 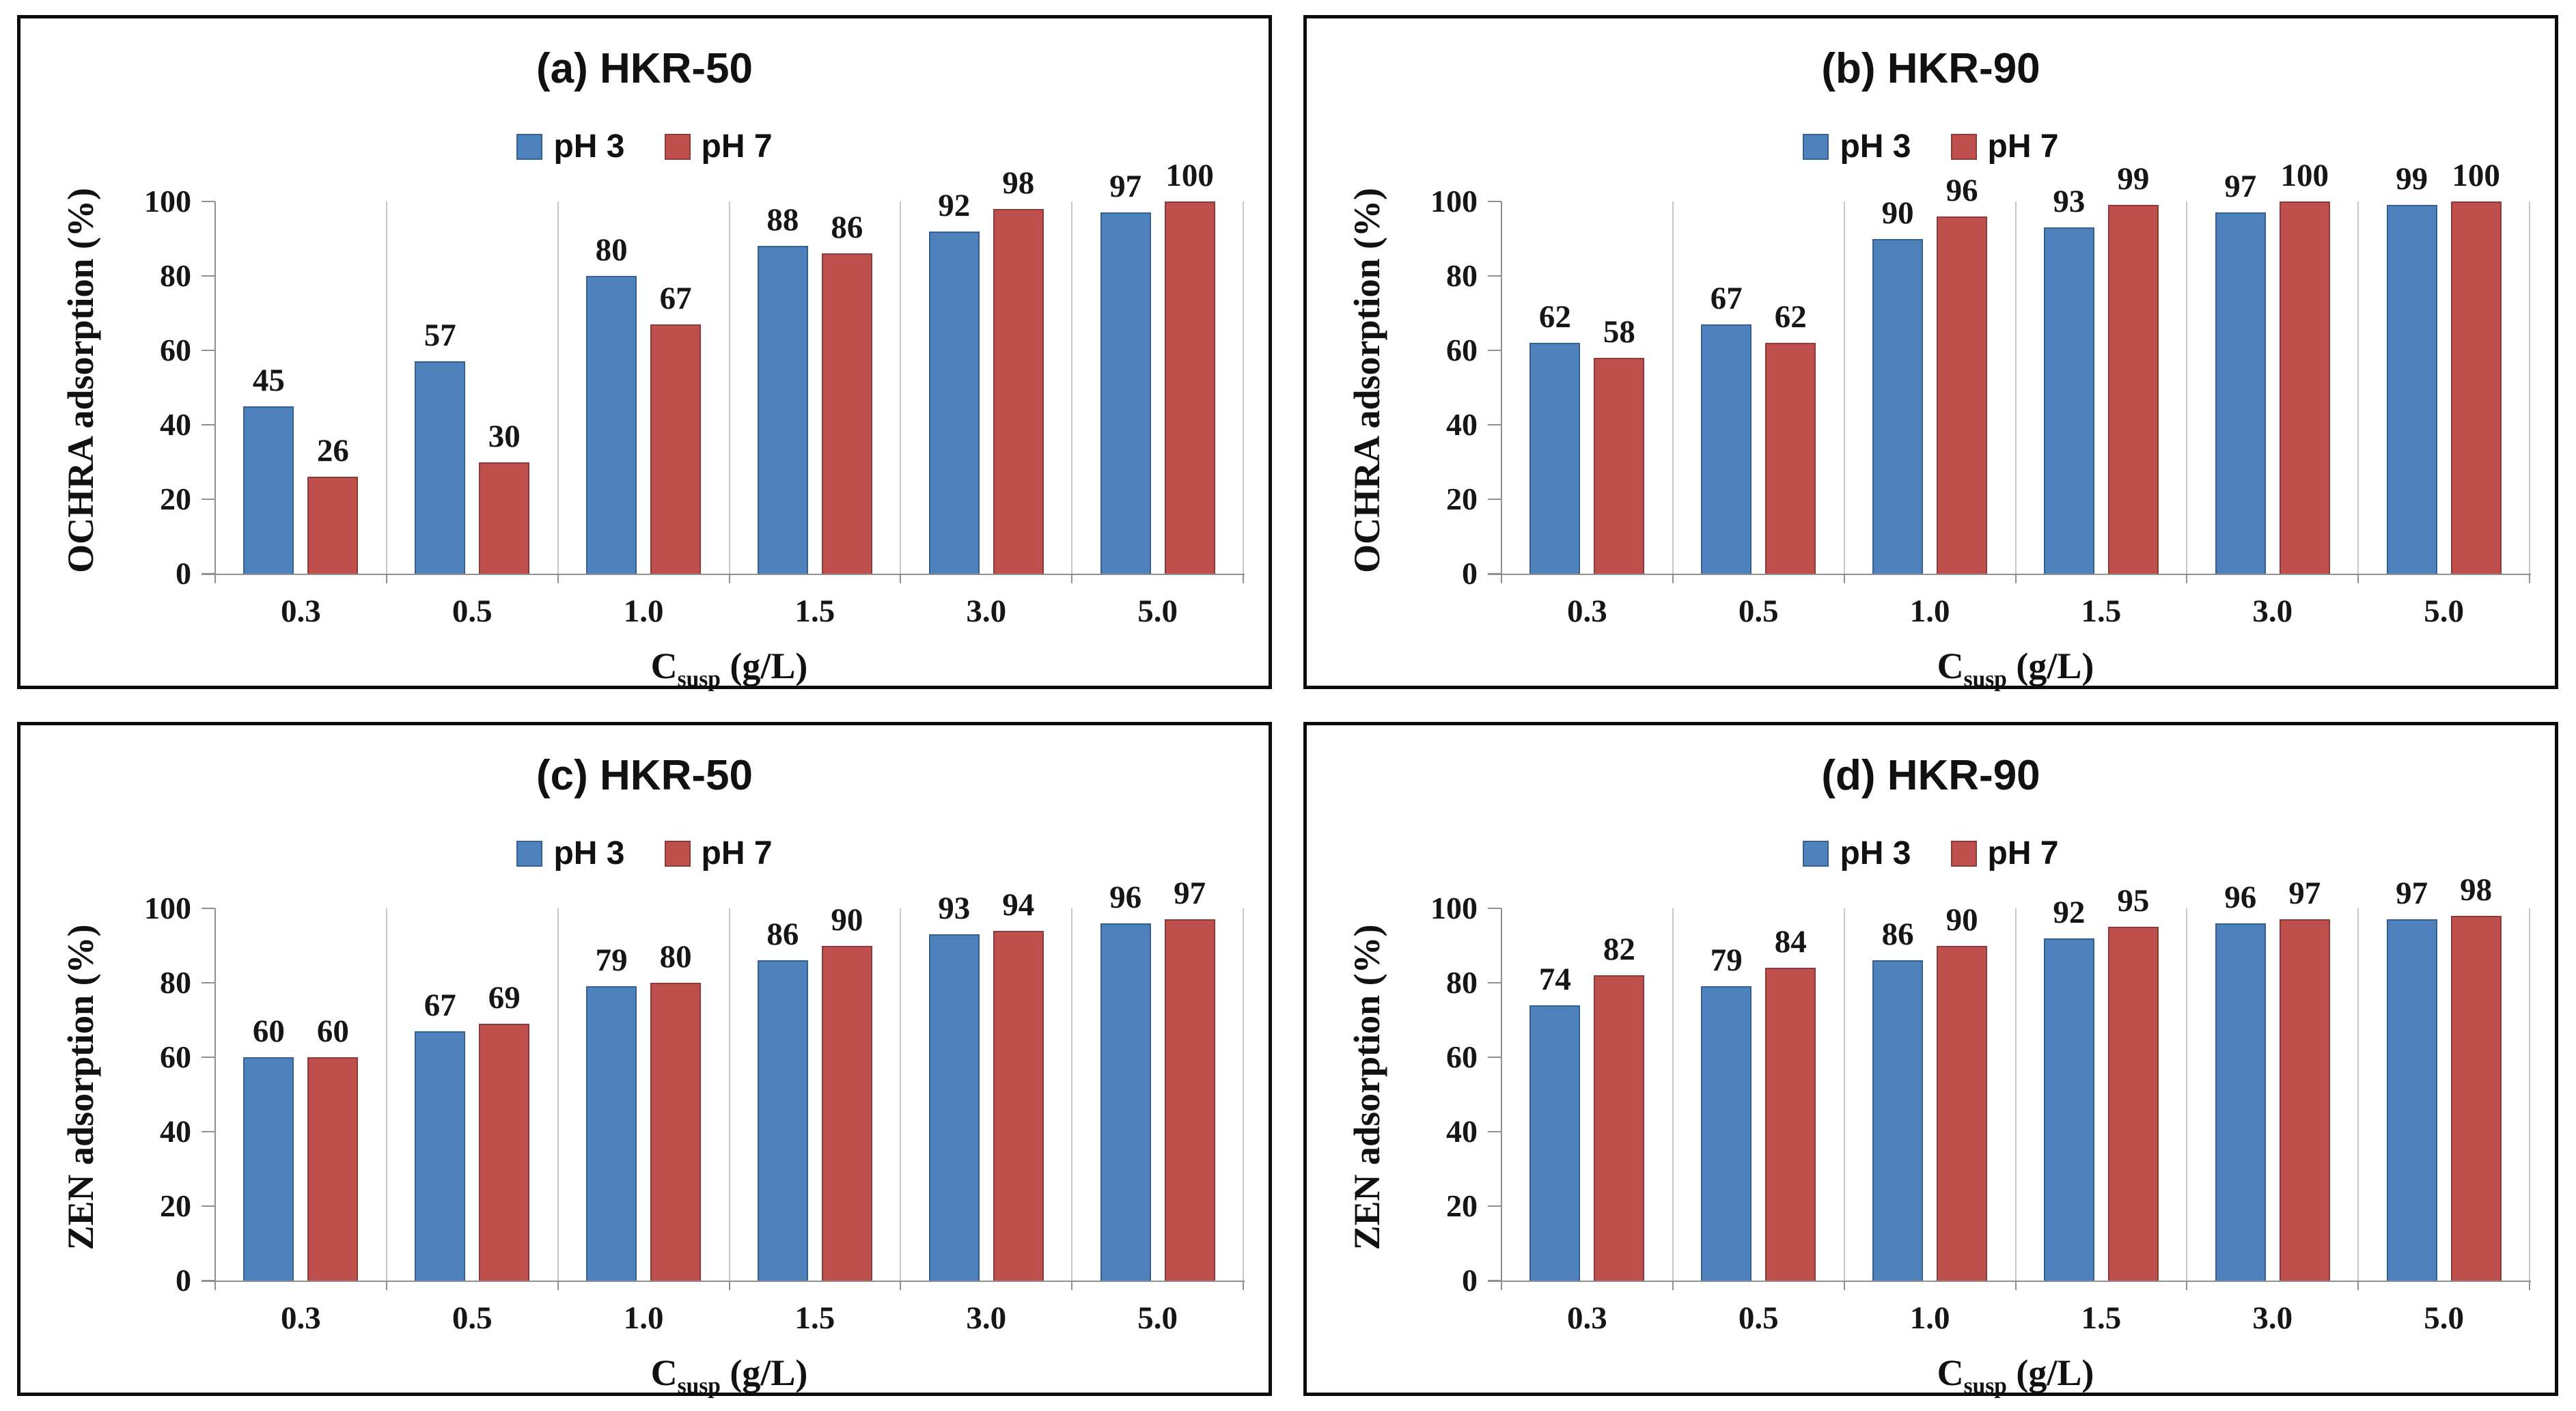 I want to click on bar-value-label: 86, so click(x=1898, y=935).